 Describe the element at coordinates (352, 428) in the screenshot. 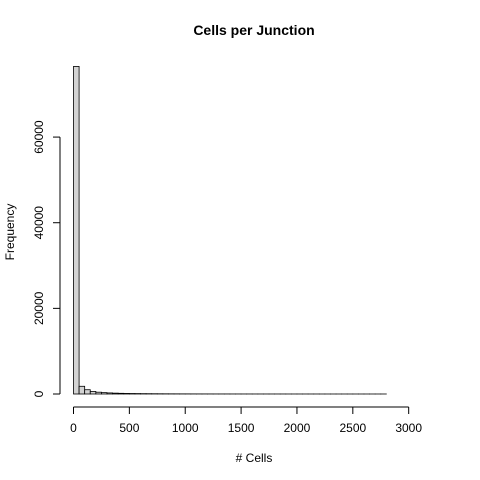

I see `x-tick-label: 2500` at that location.